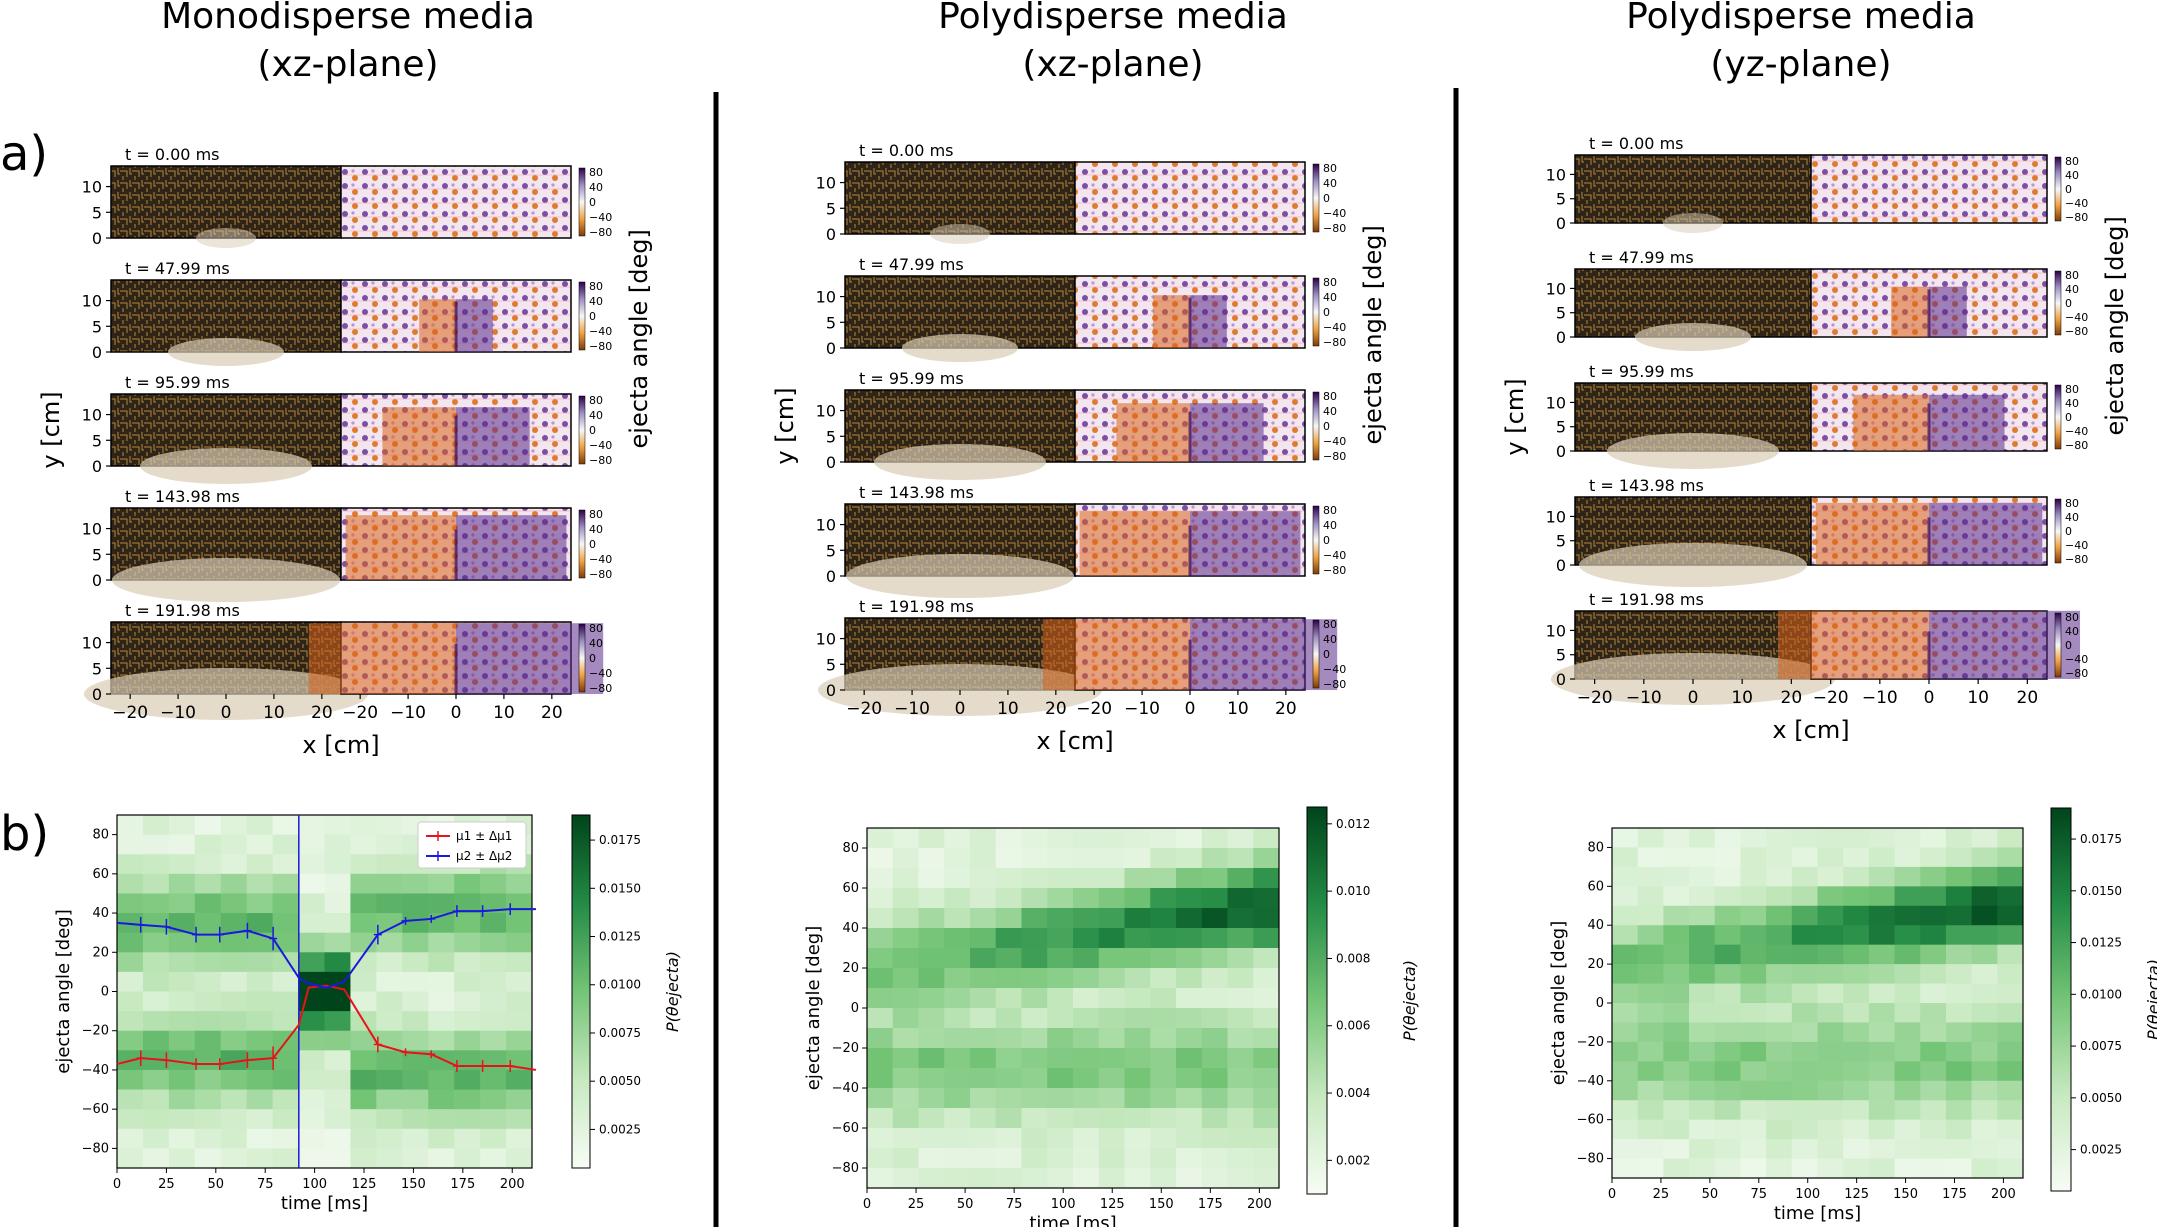 This screenshot has width=2157, height=1227. I want to click on panel-label-b: b), so click(24, 834).